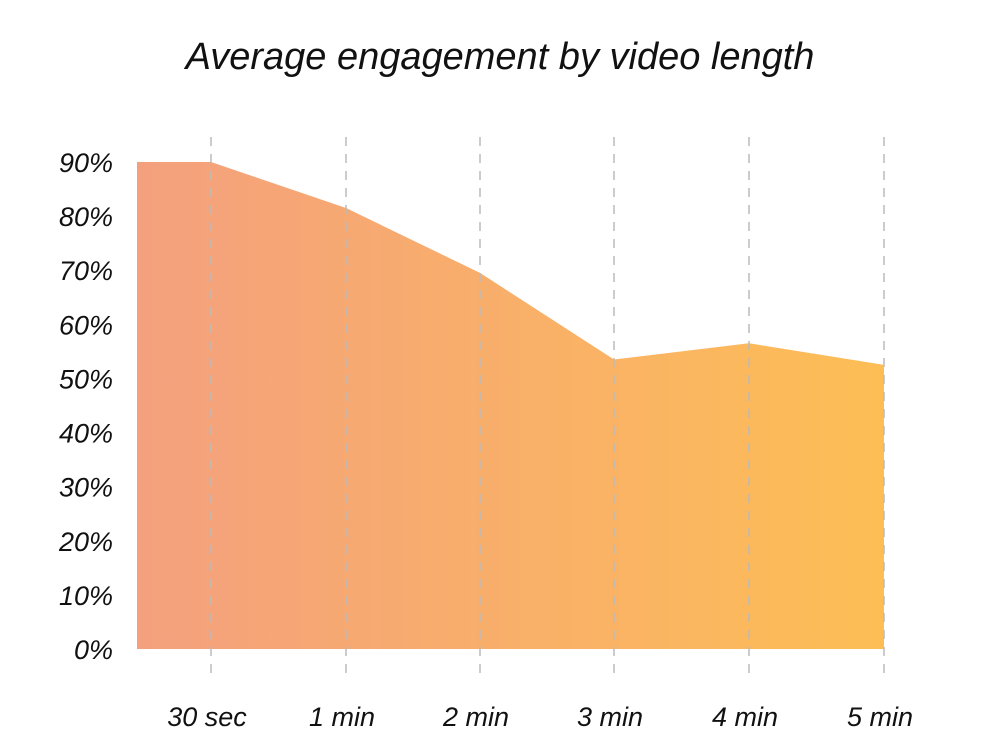 The height and width of the screenshot is (754, 1000). What do you see at coordinates (207, 717) in the screenshot?
I see `x-tick-label: 30 sec` at bounding box center [207, 717].